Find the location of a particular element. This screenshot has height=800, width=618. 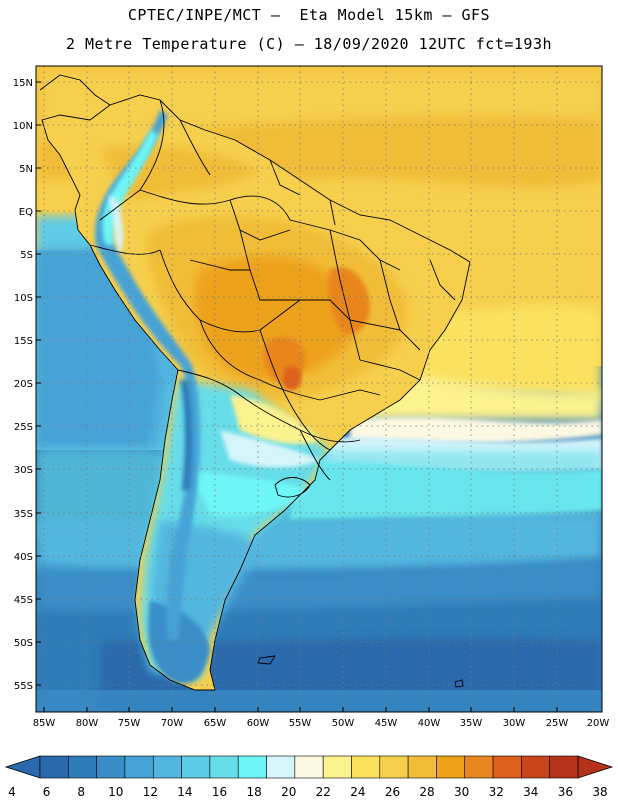

lon-label-70w: 70W is located at coordinates (172, 723).